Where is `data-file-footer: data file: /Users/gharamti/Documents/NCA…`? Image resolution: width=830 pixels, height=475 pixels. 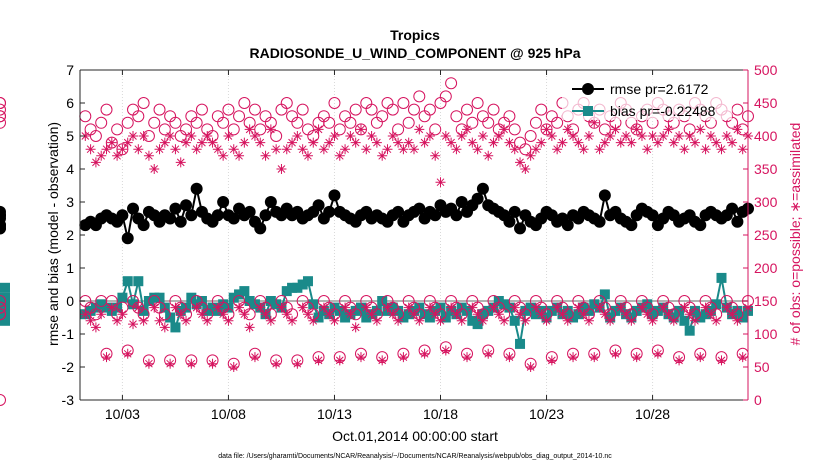
data-file-footer: data file: /Users/gharamti/Documents/NCA… is located at coordinates (415, 456).